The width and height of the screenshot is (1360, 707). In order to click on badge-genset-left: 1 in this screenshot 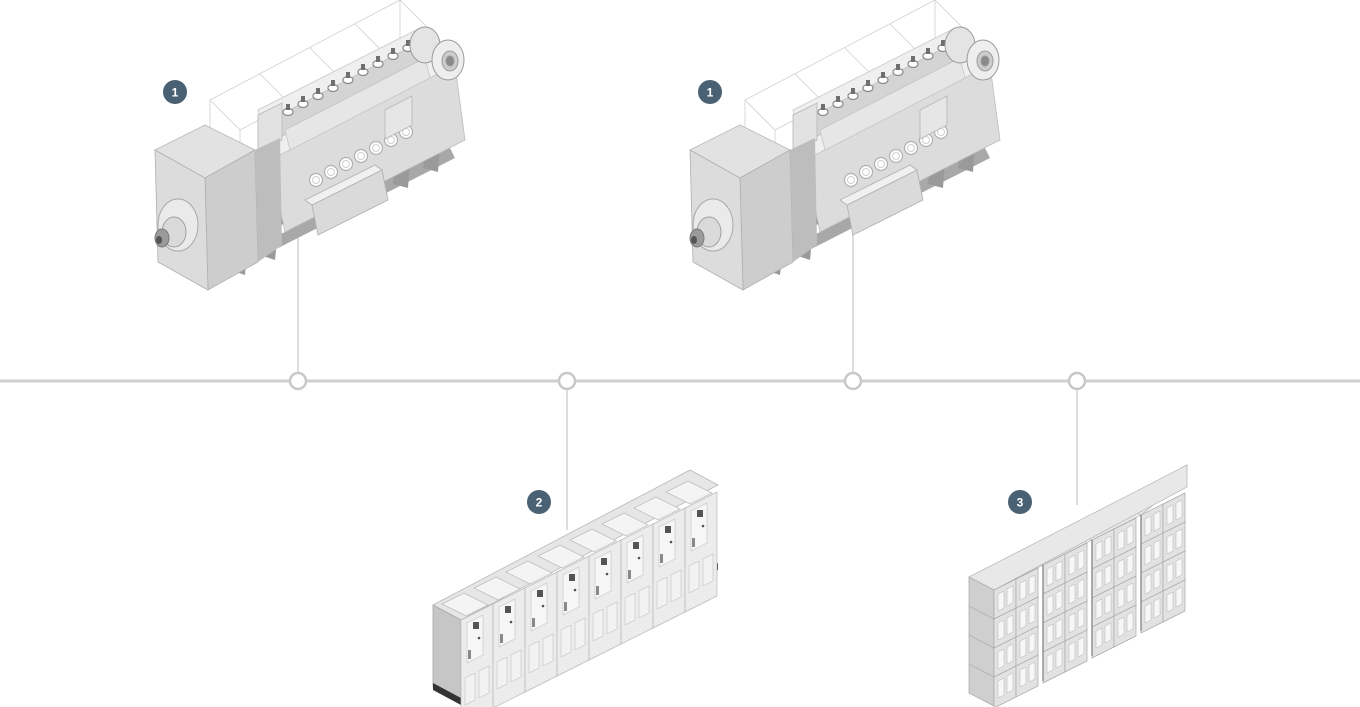, I will do `click(175, 92)`.